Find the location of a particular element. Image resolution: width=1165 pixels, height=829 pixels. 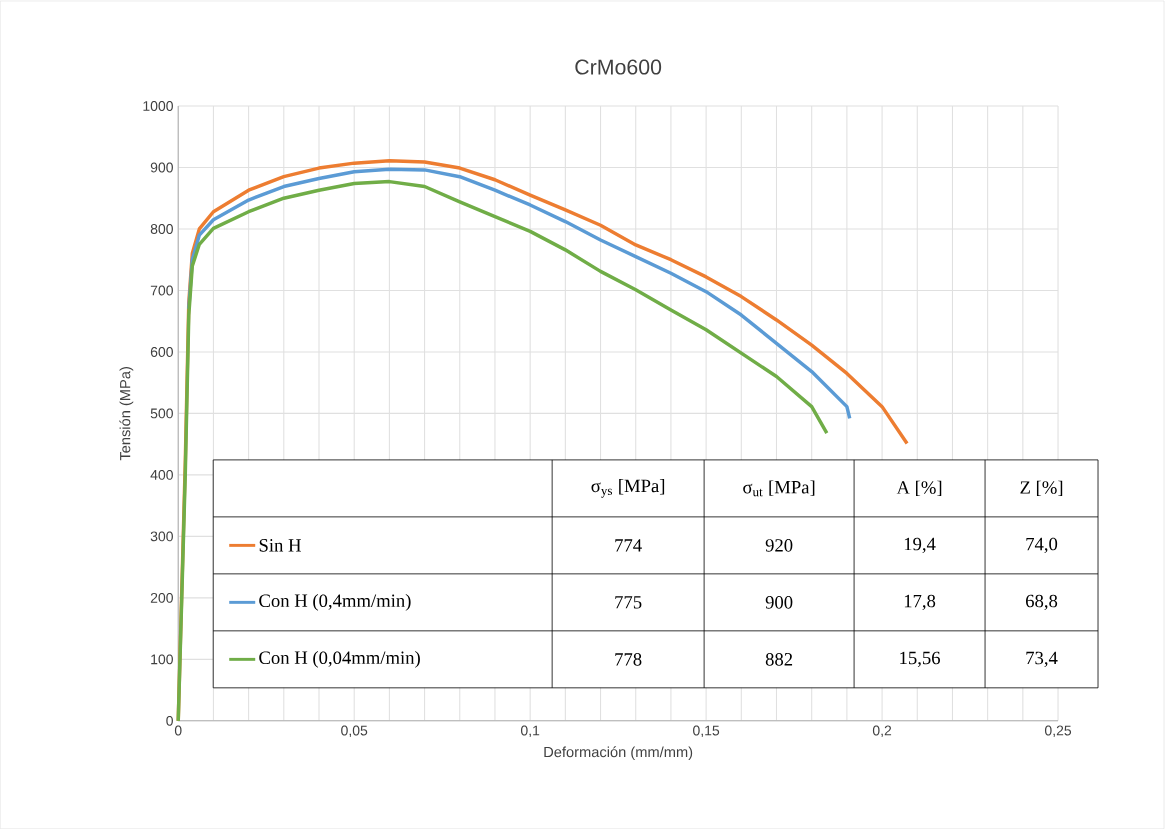

annotation: 19,4 is located at coordinates (920, 545).